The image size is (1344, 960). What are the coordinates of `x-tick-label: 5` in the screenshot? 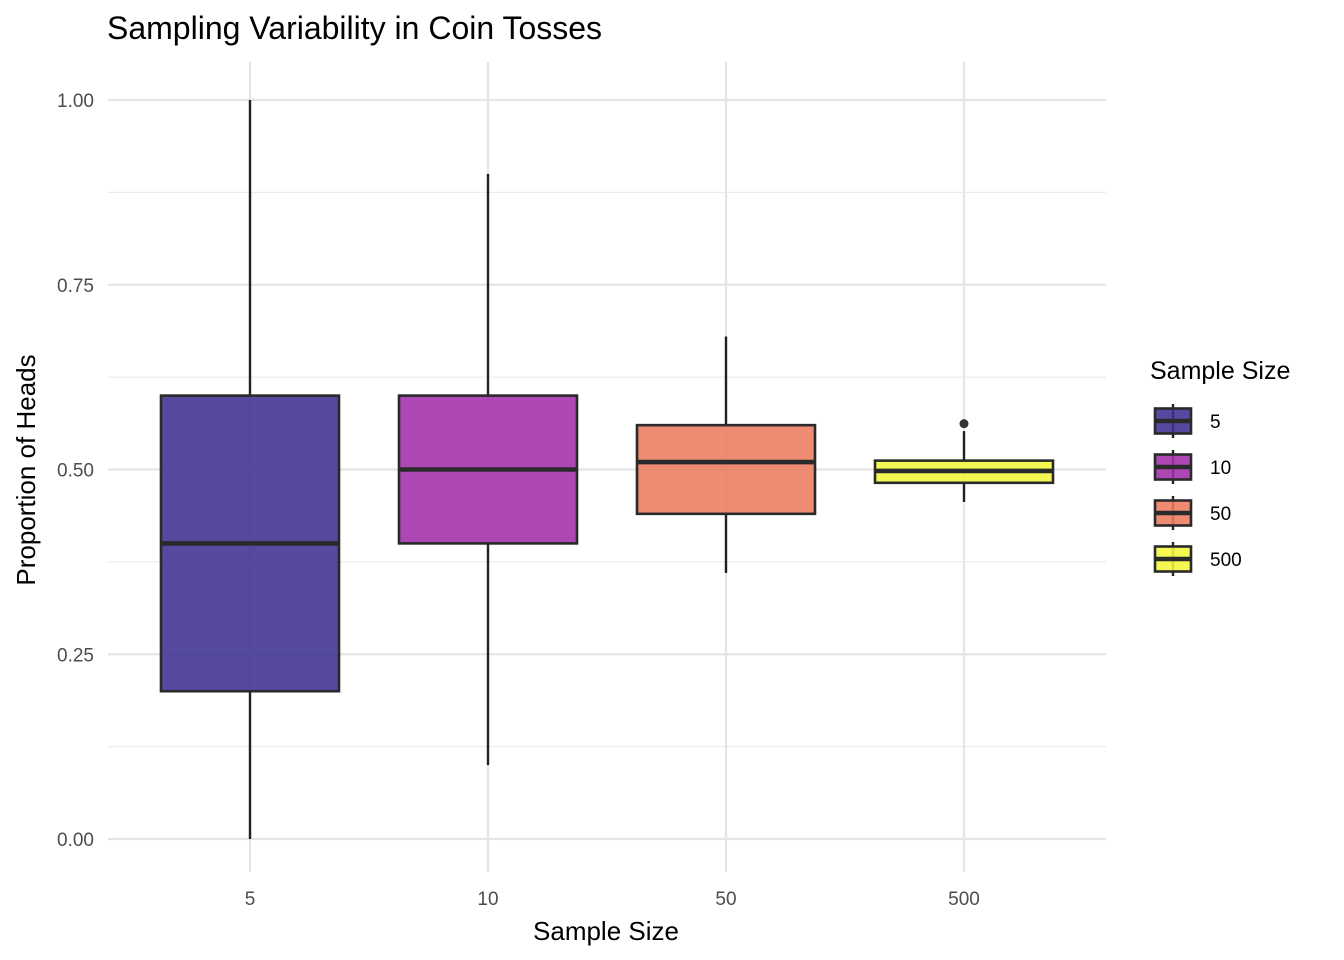 It's located at (250, 899).